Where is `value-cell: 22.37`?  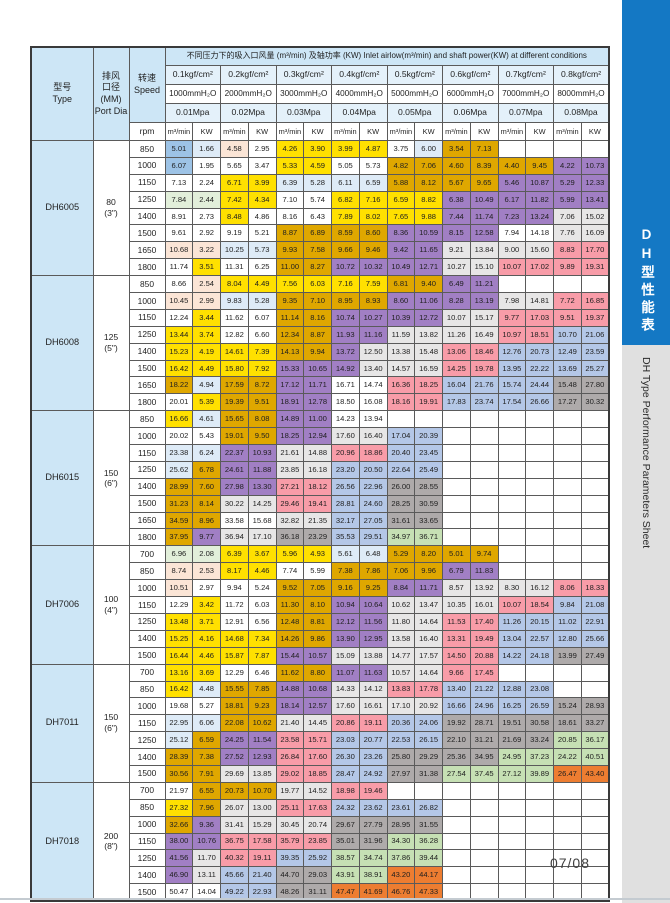
value-cell: 22.37 is located at coordinates (234, 453).